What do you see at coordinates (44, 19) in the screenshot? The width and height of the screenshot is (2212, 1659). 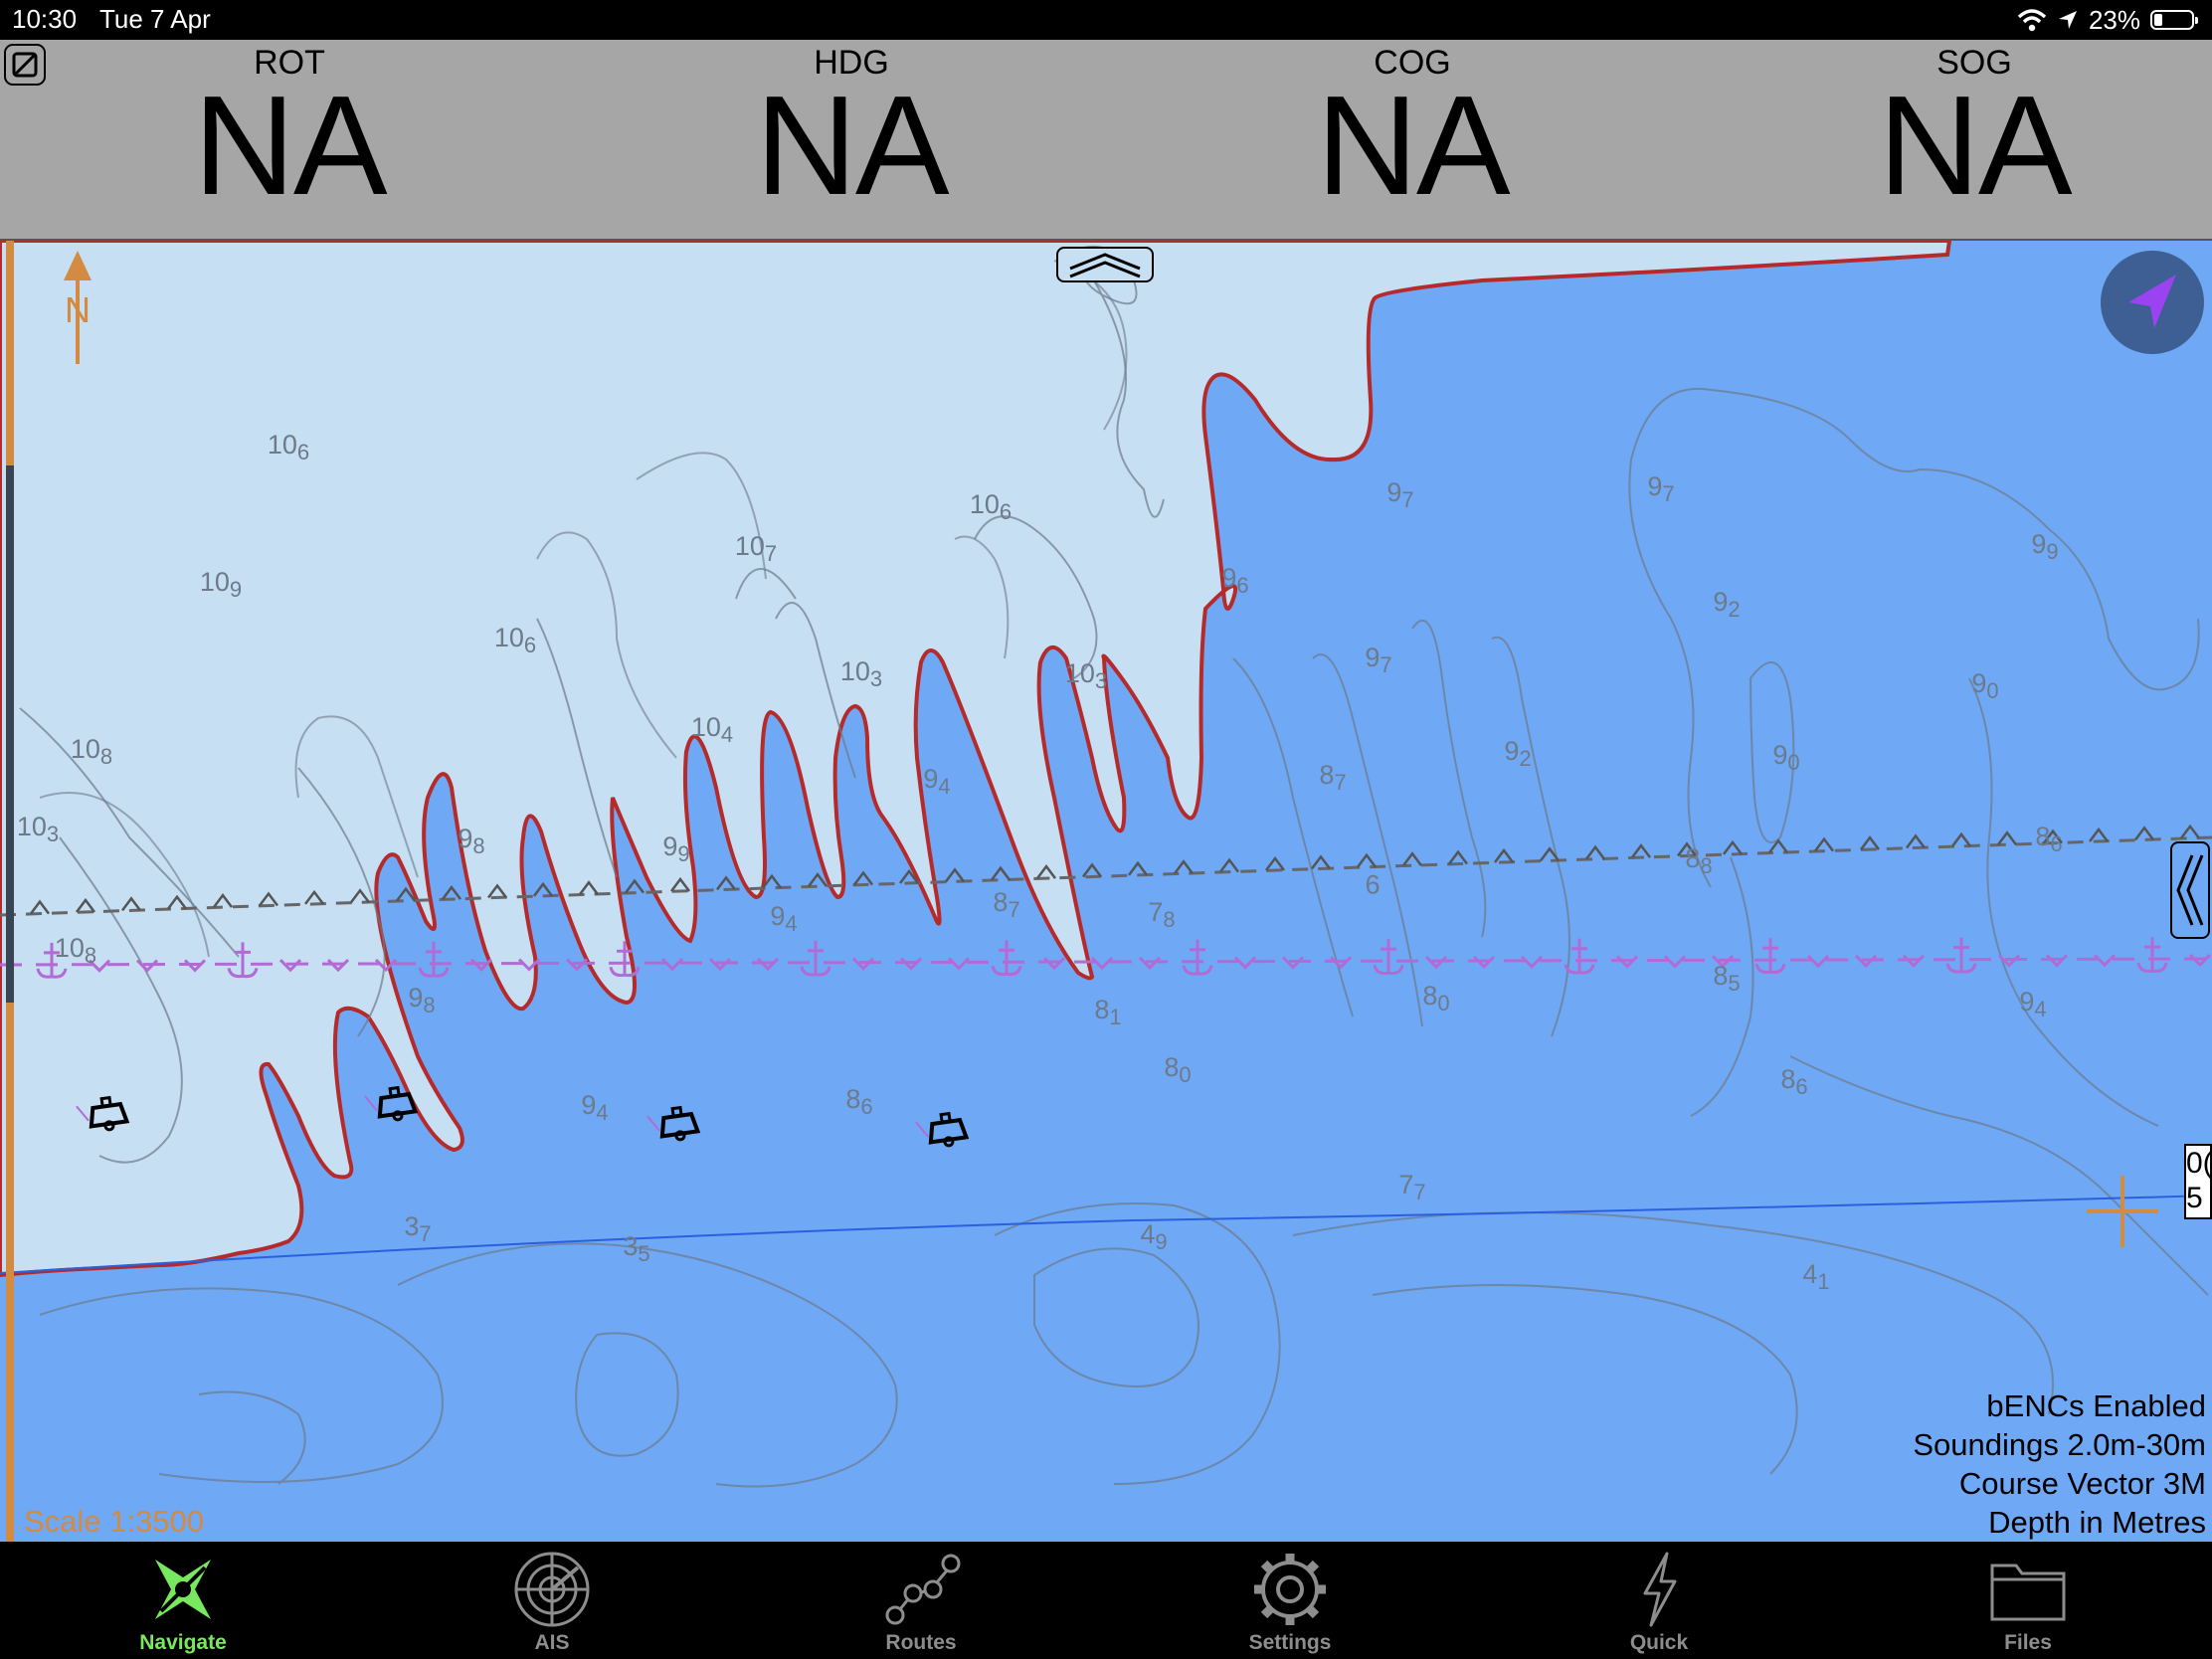 I see `status-time: 10:30` at bounding box center [44, 19].